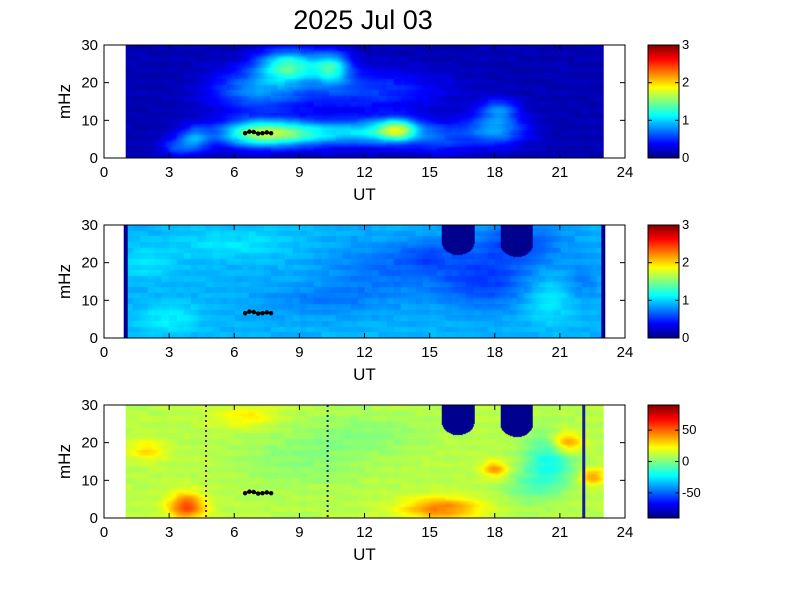 The height and width of the screenshot is (600, 801). I want to click on figure-title: 2025 Jul 03, so click(363, 20).